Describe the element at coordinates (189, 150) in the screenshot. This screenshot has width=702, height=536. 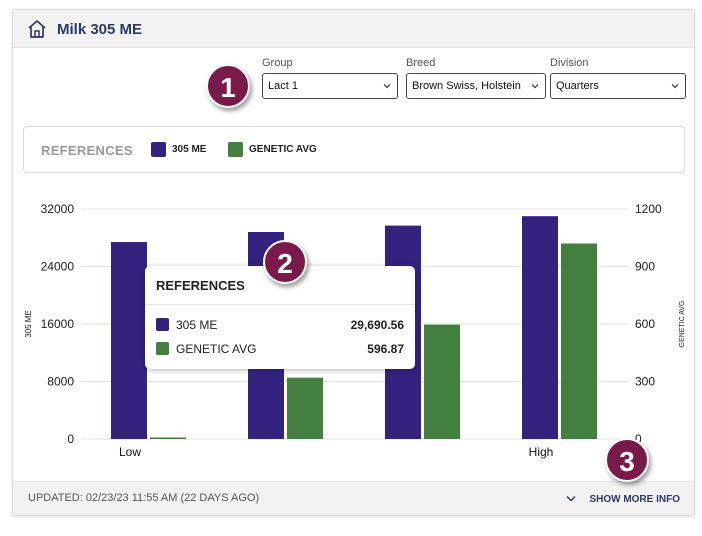
I see `legend-label: 305 ME` at that location.